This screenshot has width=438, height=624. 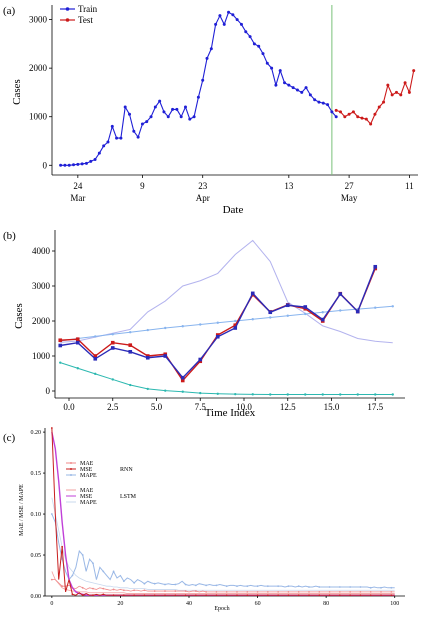 What do you see at coordinates (41, 286) in the screenshot?
I see `chart-b-ytick-label: 3000` at bounding box center [41, 286].